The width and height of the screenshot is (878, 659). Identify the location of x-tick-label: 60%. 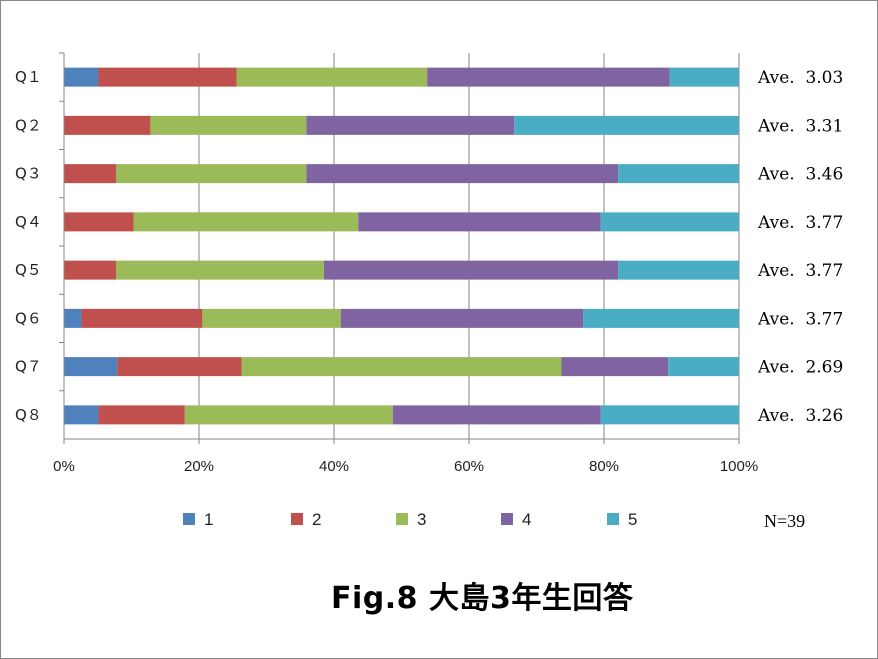
(469, 466).